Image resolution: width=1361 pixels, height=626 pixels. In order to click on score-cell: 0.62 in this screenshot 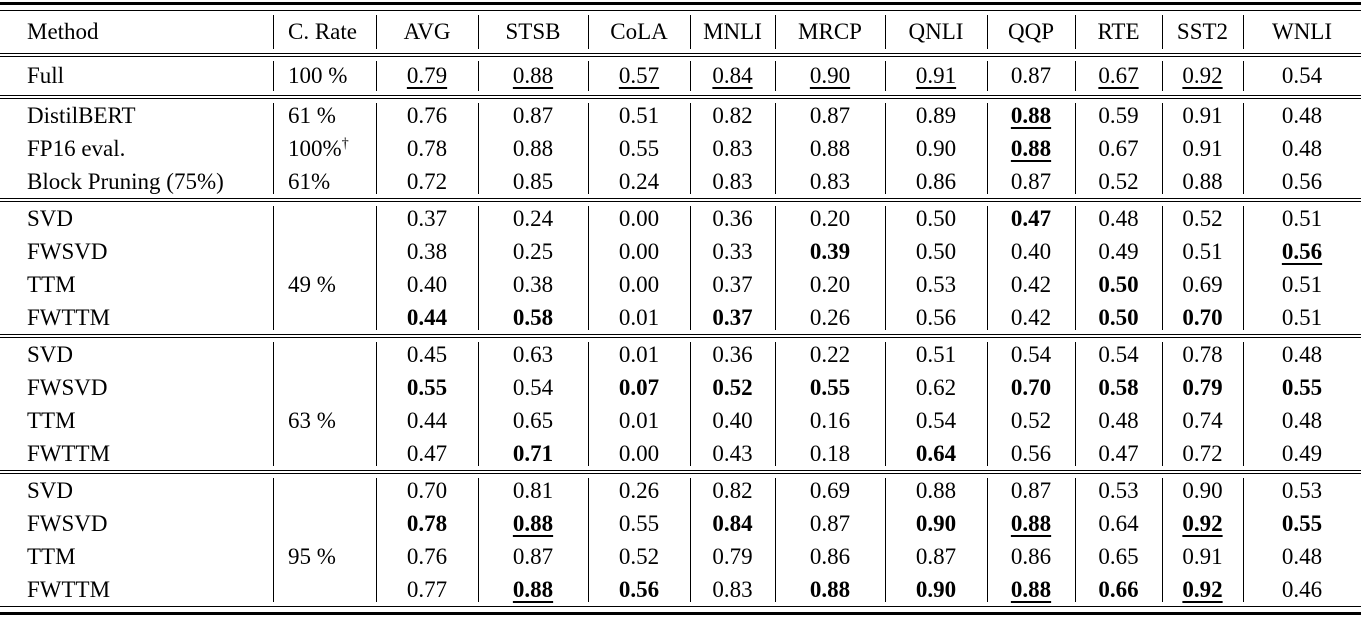, I will do `click(936, 387)`.